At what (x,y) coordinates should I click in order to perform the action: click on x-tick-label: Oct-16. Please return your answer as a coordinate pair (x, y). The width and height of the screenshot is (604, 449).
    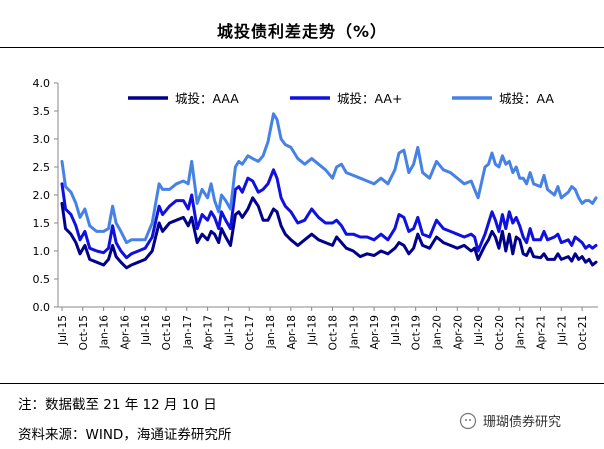
    Looking at the image, I should click on (167, 333).